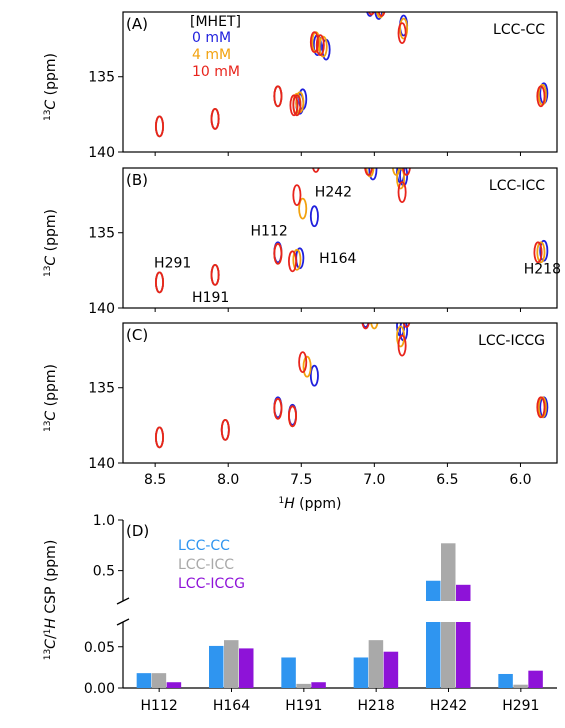 This screenshot has width=565, height=728. What do you see at coordinates (231, 706) in the screenshot?
I see `category-label: H164` at bounding box center [231, 706].